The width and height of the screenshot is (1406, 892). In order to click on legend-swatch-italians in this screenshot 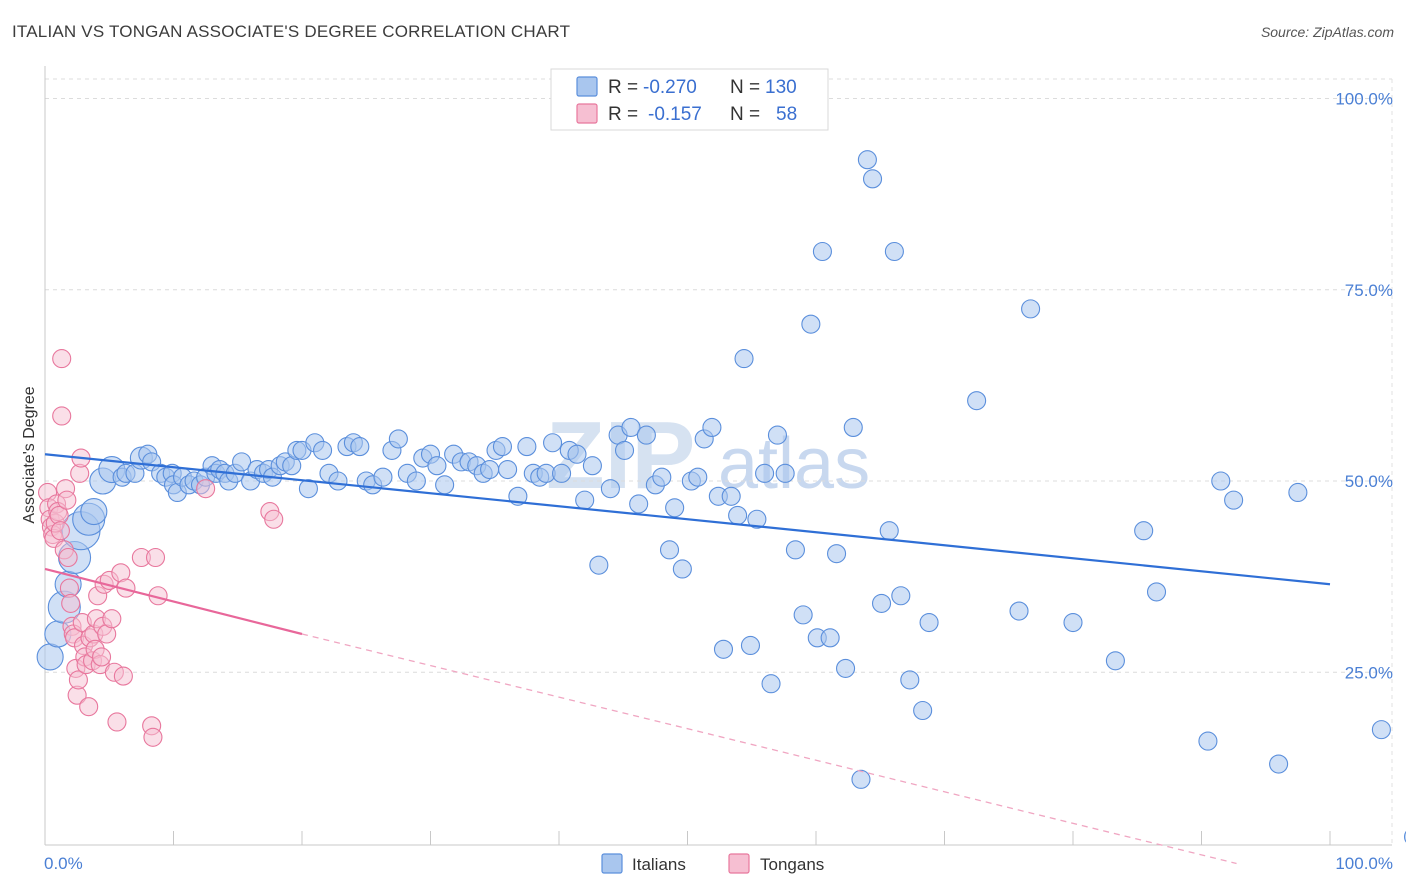, I will do `click(587, 86)`.